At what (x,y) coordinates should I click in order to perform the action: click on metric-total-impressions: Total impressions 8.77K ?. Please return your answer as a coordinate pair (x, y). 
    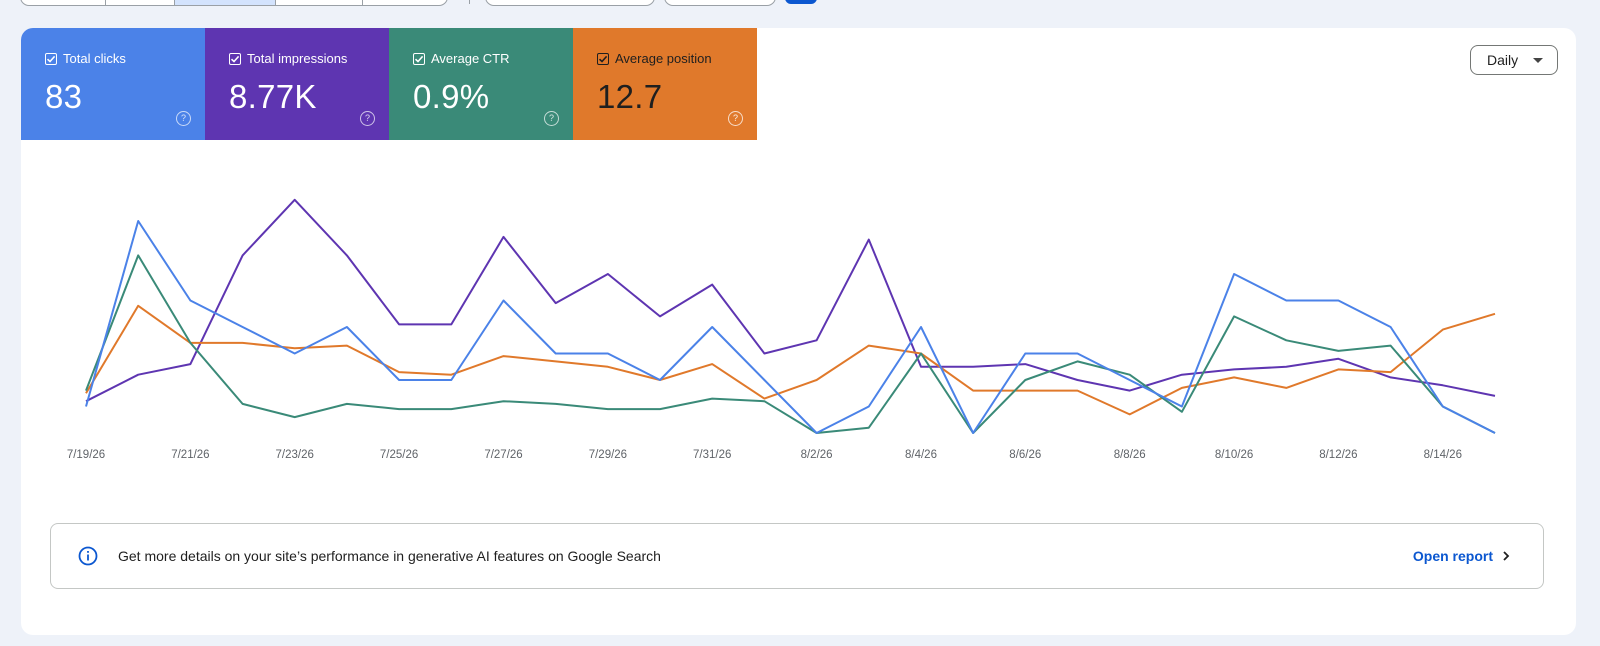
    Looking at the image, I should click on (297, 84).